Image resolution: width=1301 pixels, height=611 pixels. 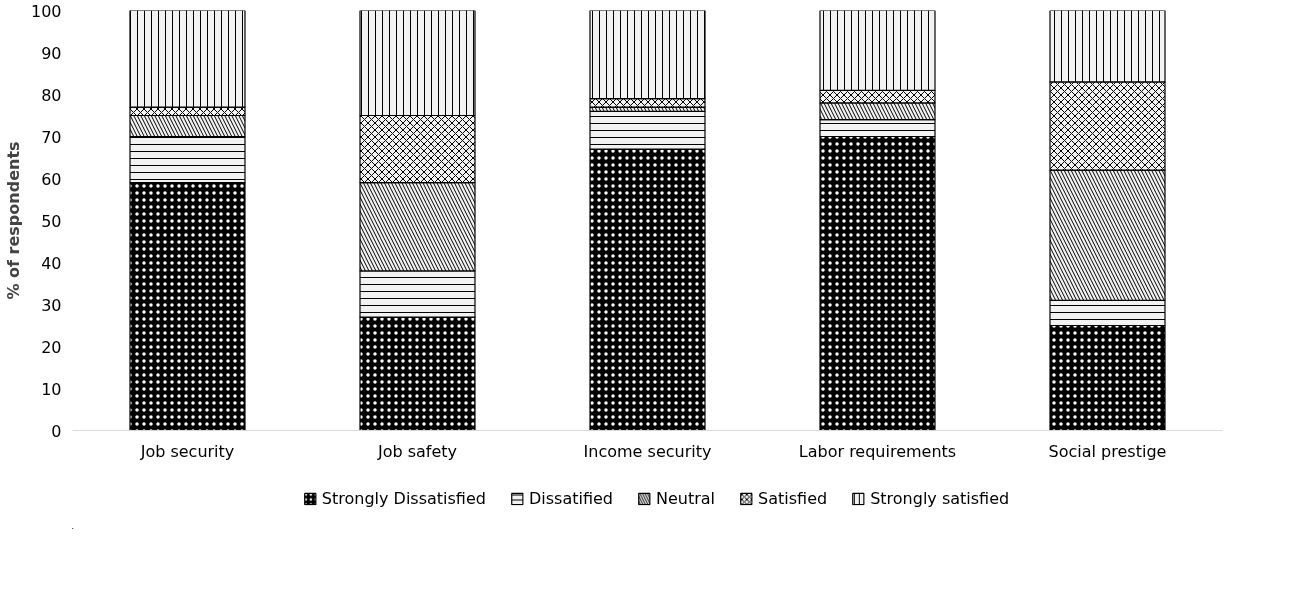 What do you see at coordinates (570, 498) in the screenshot?
I see `legend-label: Dissatified` at bounding box center [570, 498].